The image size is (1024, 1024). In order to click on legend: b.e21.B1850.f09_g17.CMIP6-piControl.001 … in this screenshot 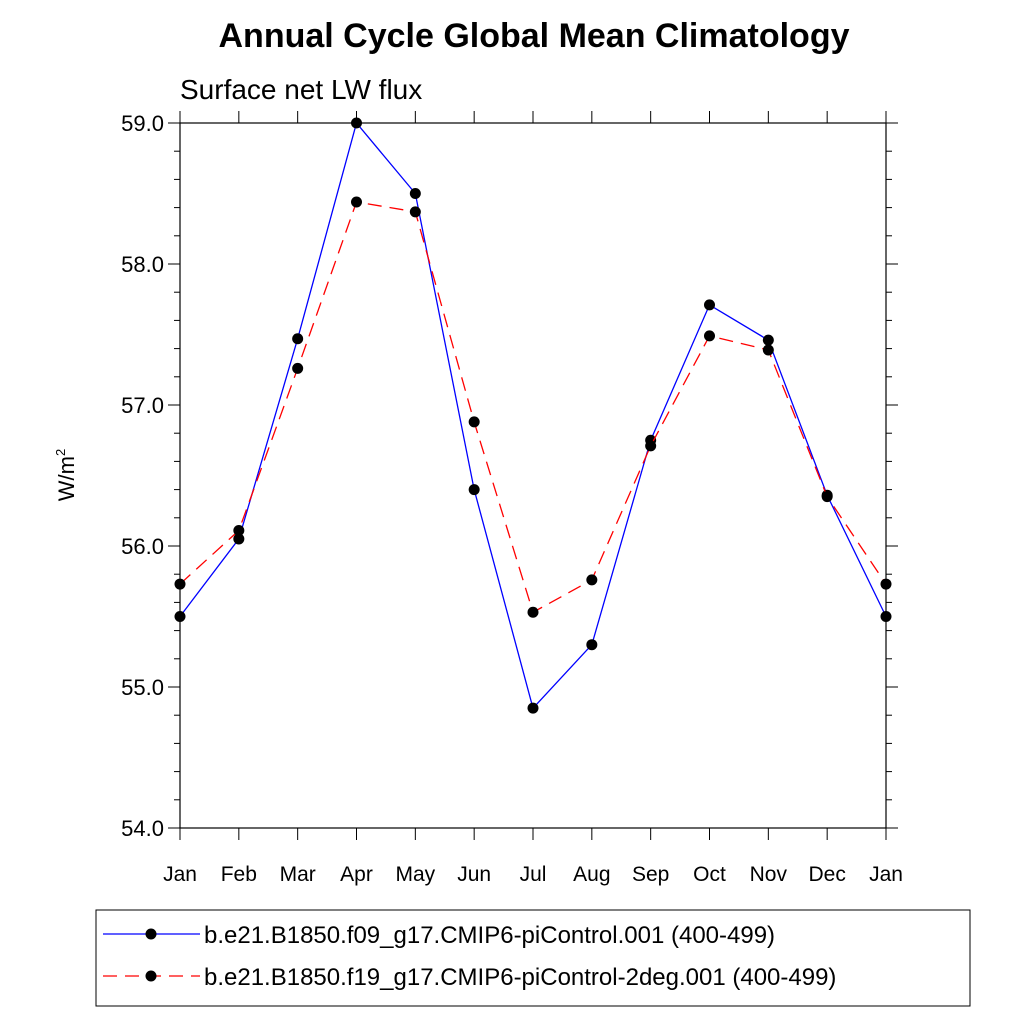, I will do `click(469, 956)`.